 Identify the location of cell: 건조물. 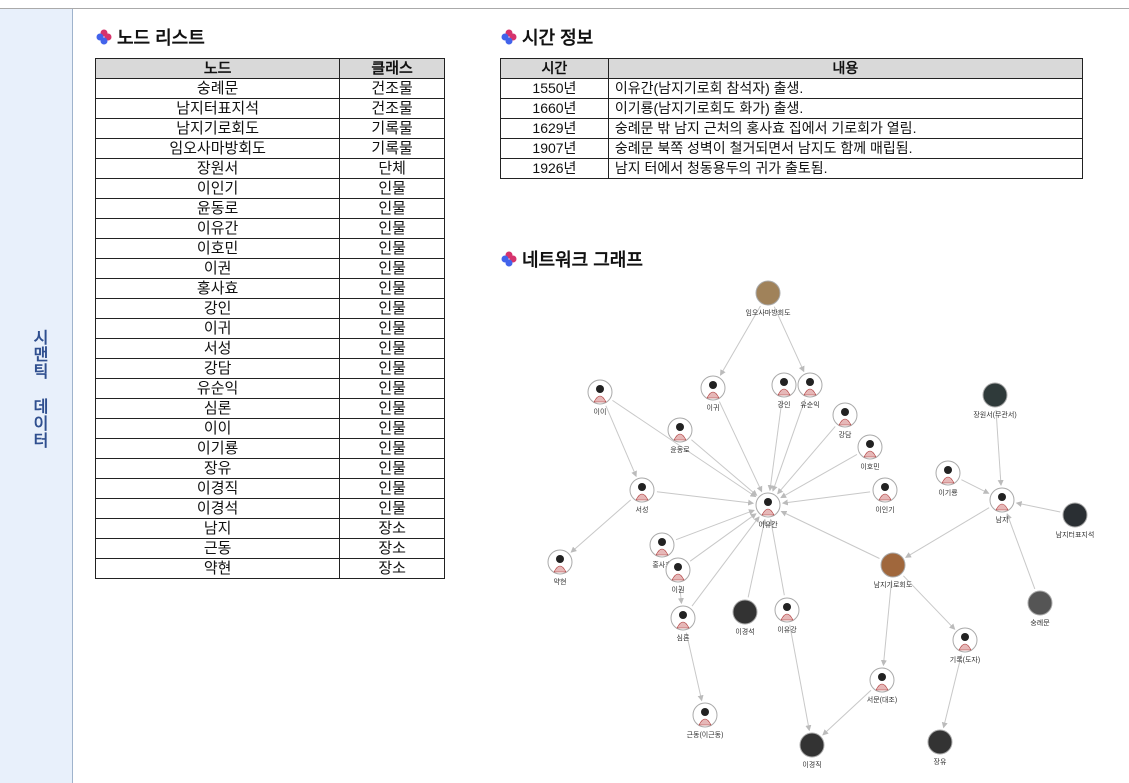
(392, 108).